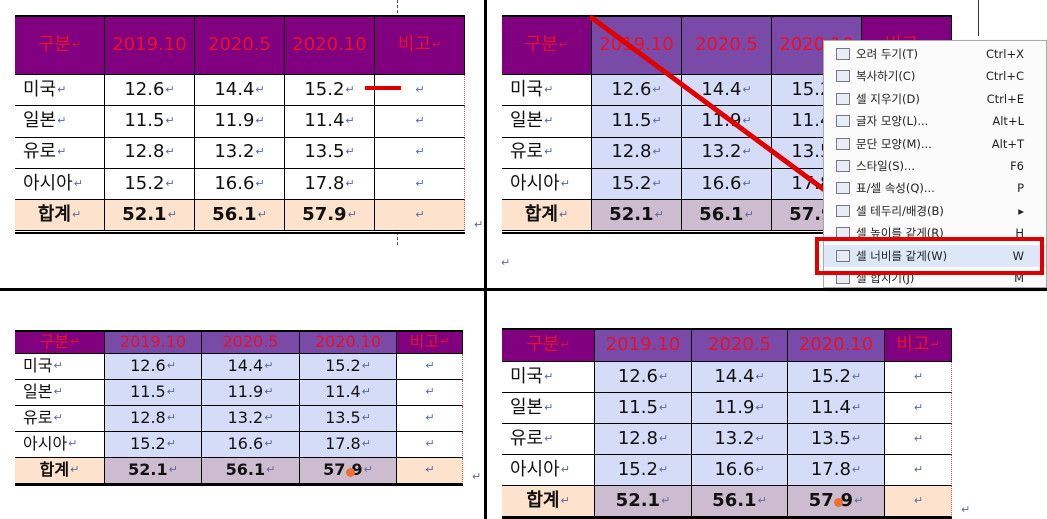  Describe the element at coordinates (978, 18) in the screenshot. I see `guide-line` at that location.